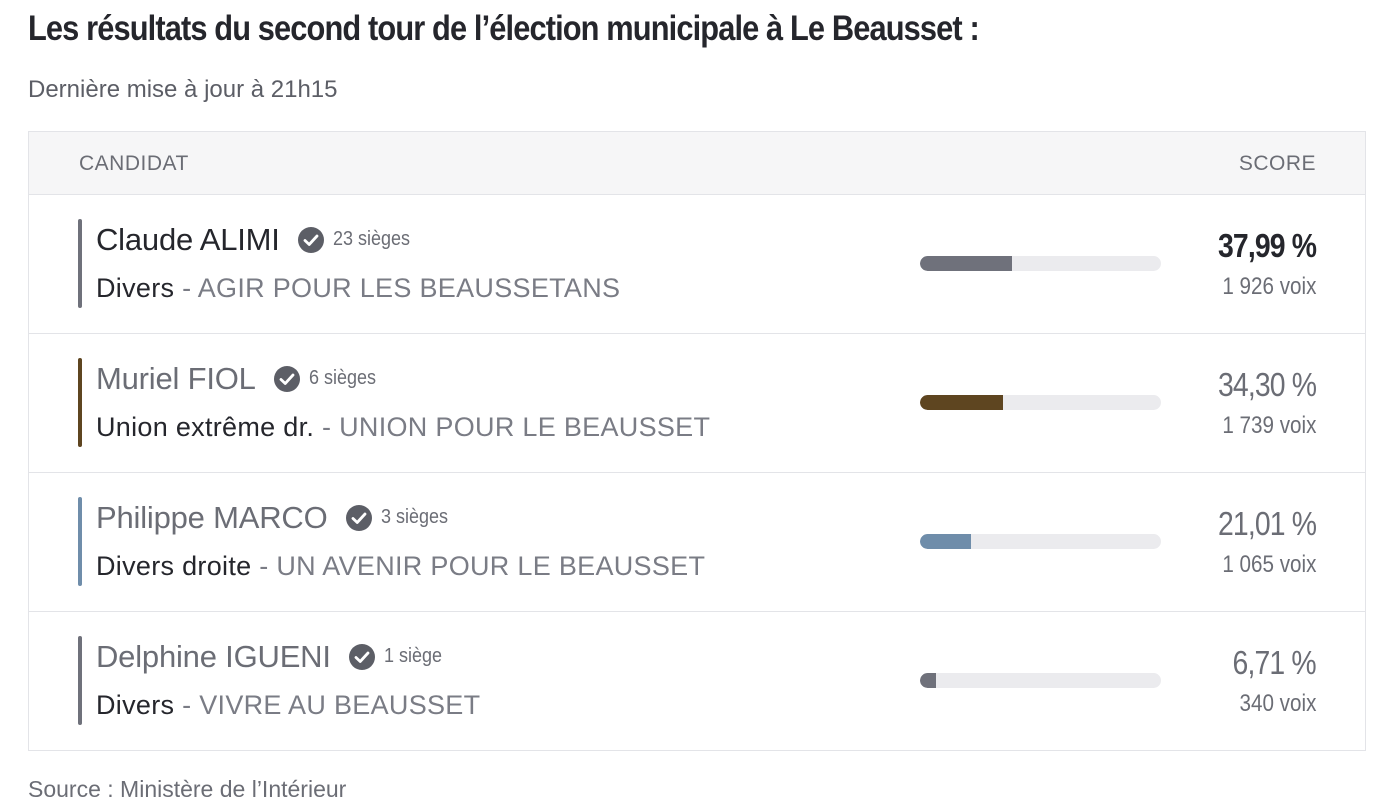  Describe the element at coordinates (1277, 163) in the screenshot. I see `column-header-score: SCORE` at that location.